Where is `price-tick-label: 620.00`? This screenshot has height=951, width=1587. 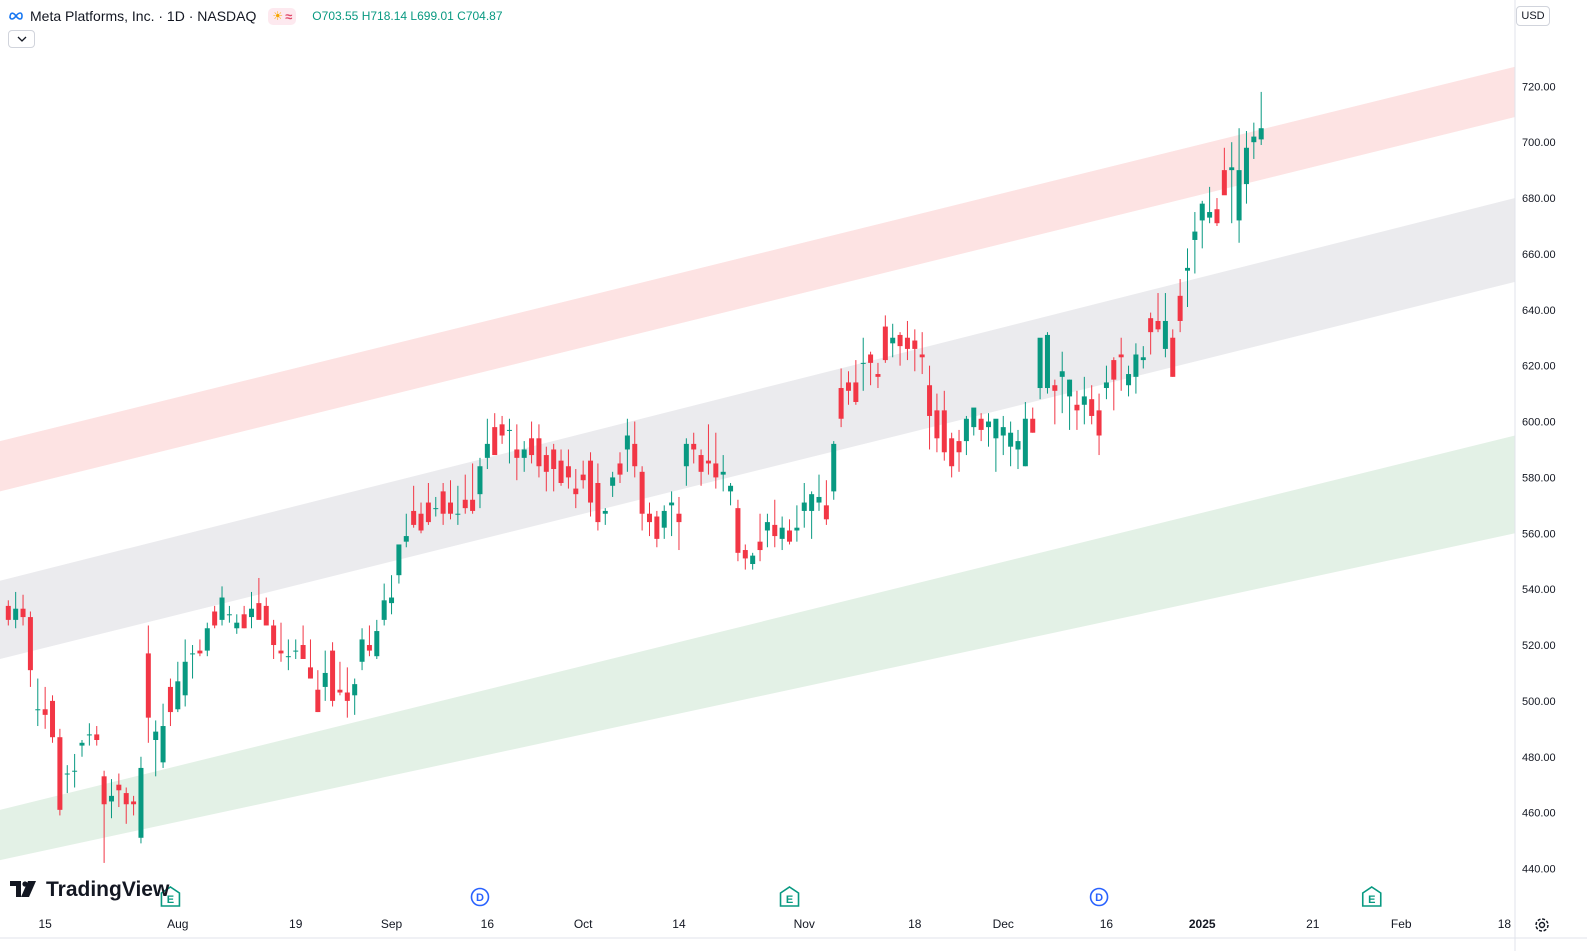 price-tick-label: 620.00 is located at coordinates (1539, 367).